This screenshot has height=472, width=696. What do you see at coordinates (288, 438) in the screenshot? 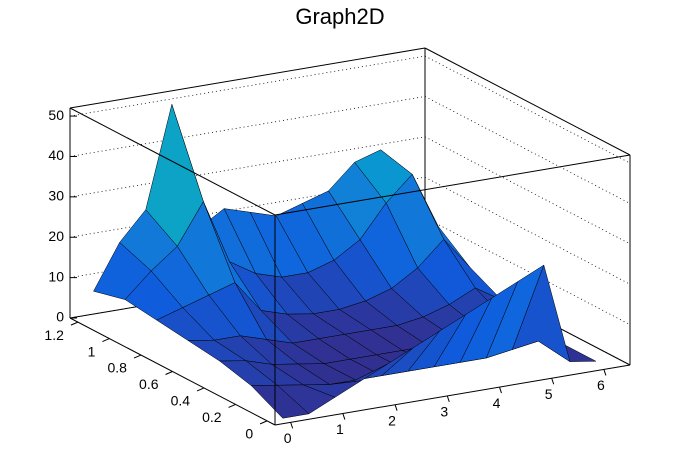
I see `x-tick-label: 0` at bounding box center [288, 438].